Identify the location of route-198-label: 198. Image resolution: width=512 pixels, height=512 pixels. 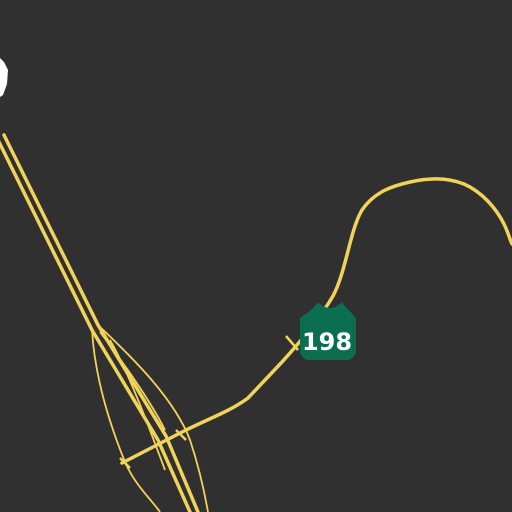
(327, 342).